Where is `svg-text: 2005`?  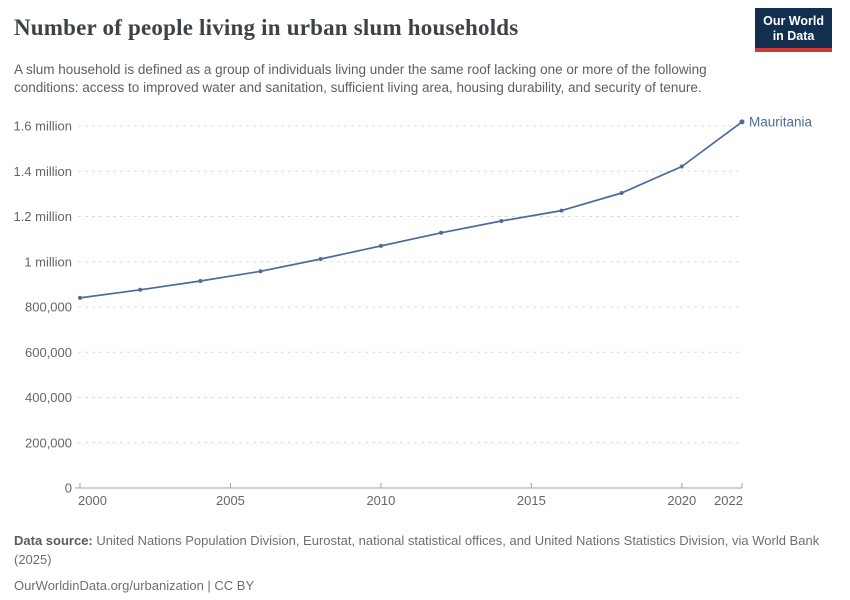 svg-text: 2005 is located at coordinates (230, 500).